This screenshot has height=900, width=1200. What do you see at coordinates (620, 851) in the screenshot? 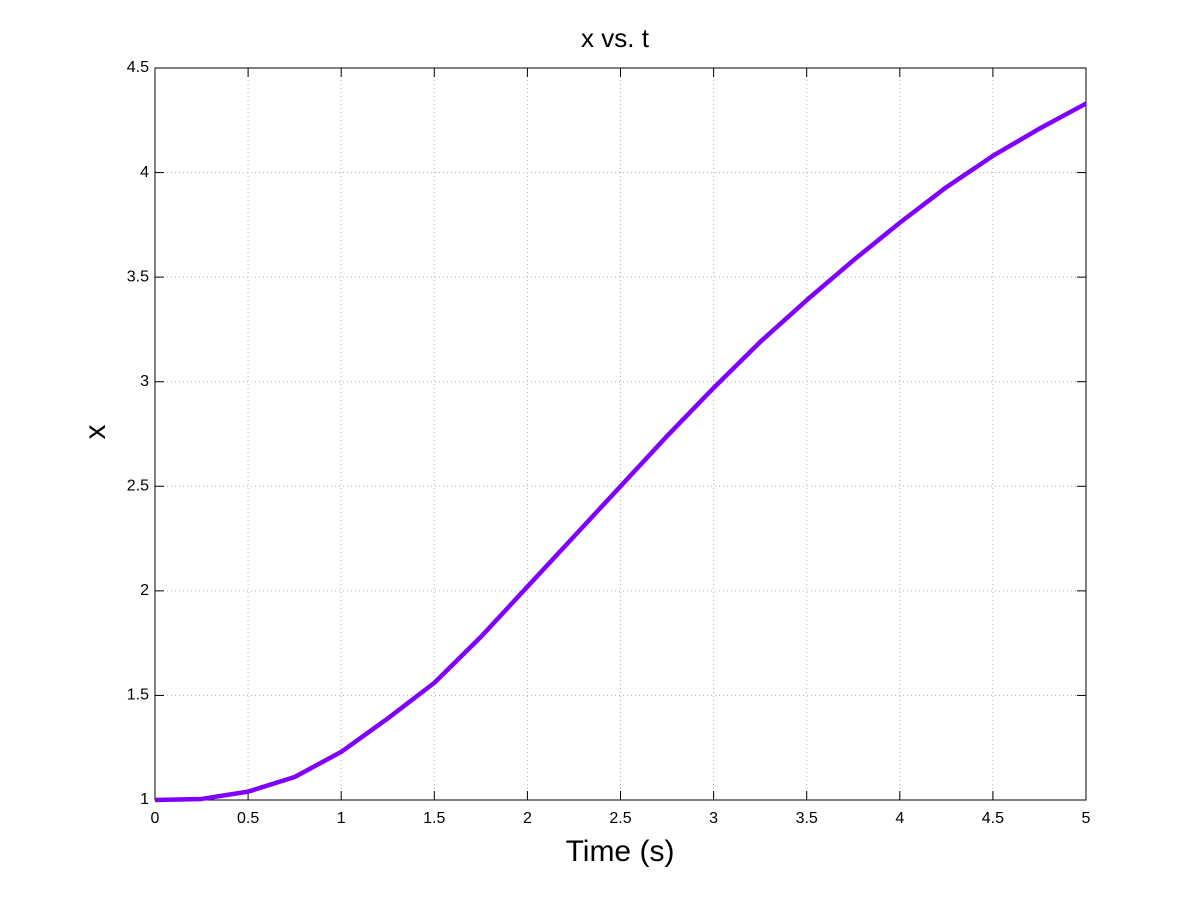
I see `x-axis-label: Time (s)` at bounding box center [620, 851].